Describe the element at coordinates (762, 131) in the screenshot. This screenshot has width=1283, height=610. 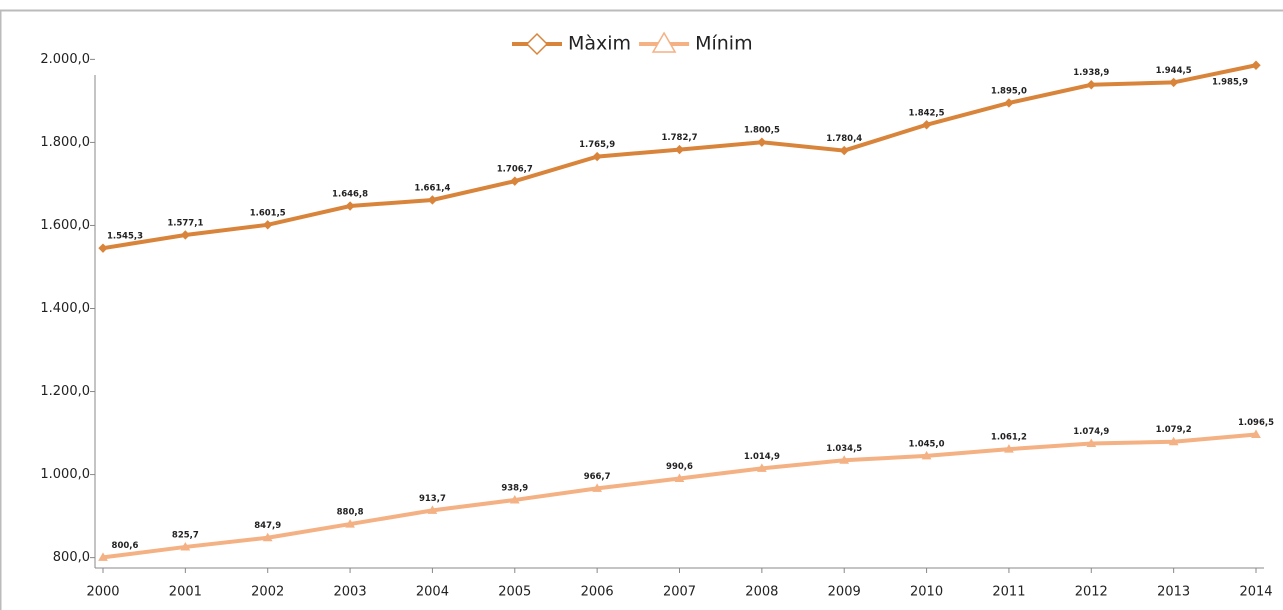
I see `data-label: 1.800,5` at that location.